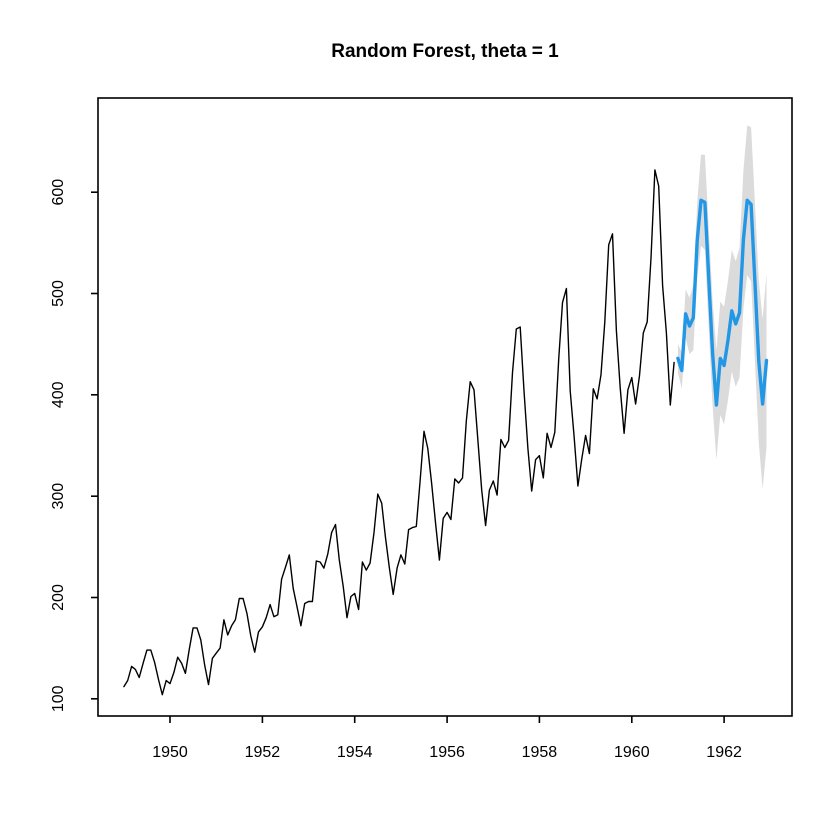  Describe the element at coordinates (632, 752) in the screenshot. I see `x-tick-label: 1960` at that location.